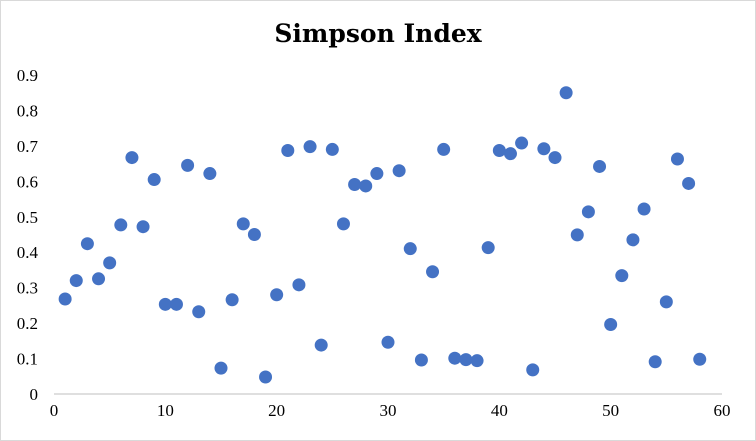 The height and width of the screenshot is (441, 756). Describe the element at coordinates (499, 410) in the screenshot. I see `x-tick-label: 40` at that location.